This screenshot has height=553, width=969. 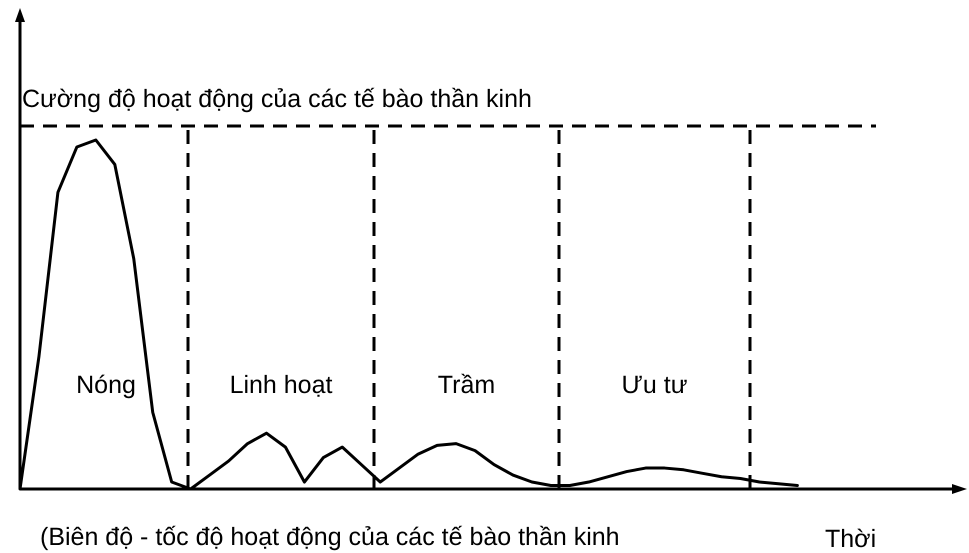 What do you see at coordinates (850, 539) in the screenshot?
I see `x-axis-title: Thời` at bounding box center [850, 539].